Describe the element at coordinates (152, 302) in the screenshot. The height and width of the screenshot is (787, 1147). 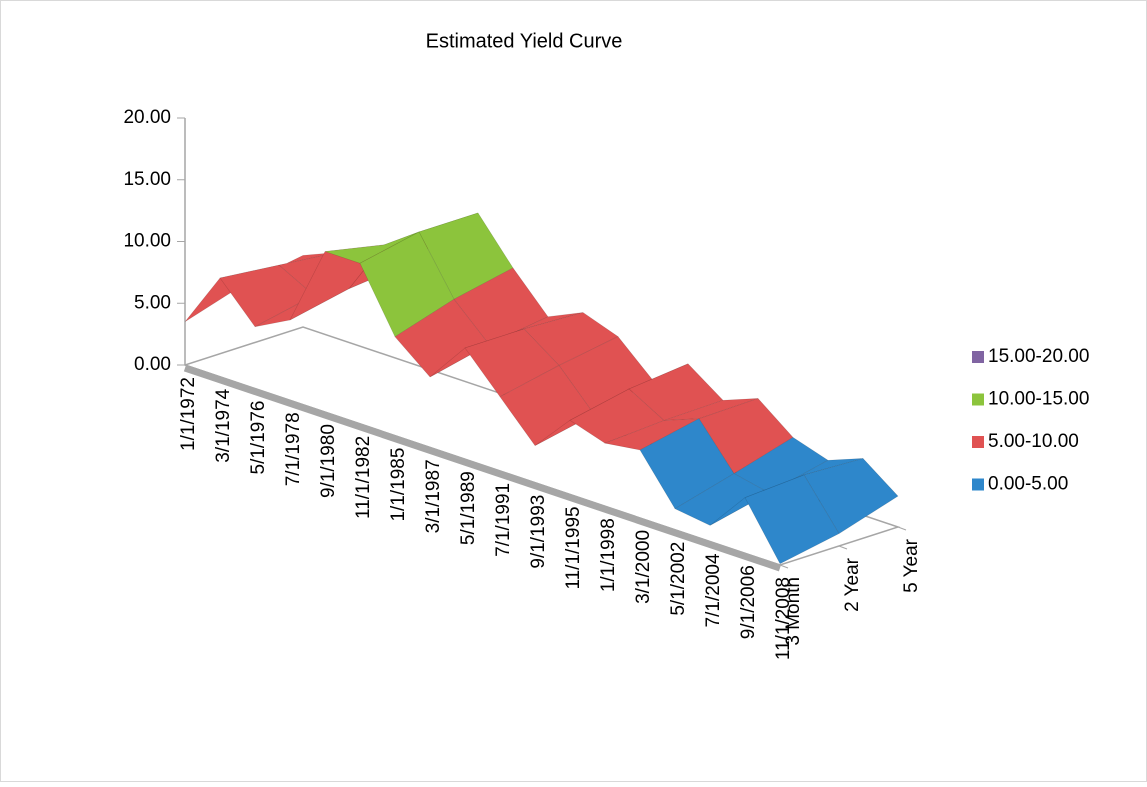
I see `z-tick-label: 5.00` at that location.